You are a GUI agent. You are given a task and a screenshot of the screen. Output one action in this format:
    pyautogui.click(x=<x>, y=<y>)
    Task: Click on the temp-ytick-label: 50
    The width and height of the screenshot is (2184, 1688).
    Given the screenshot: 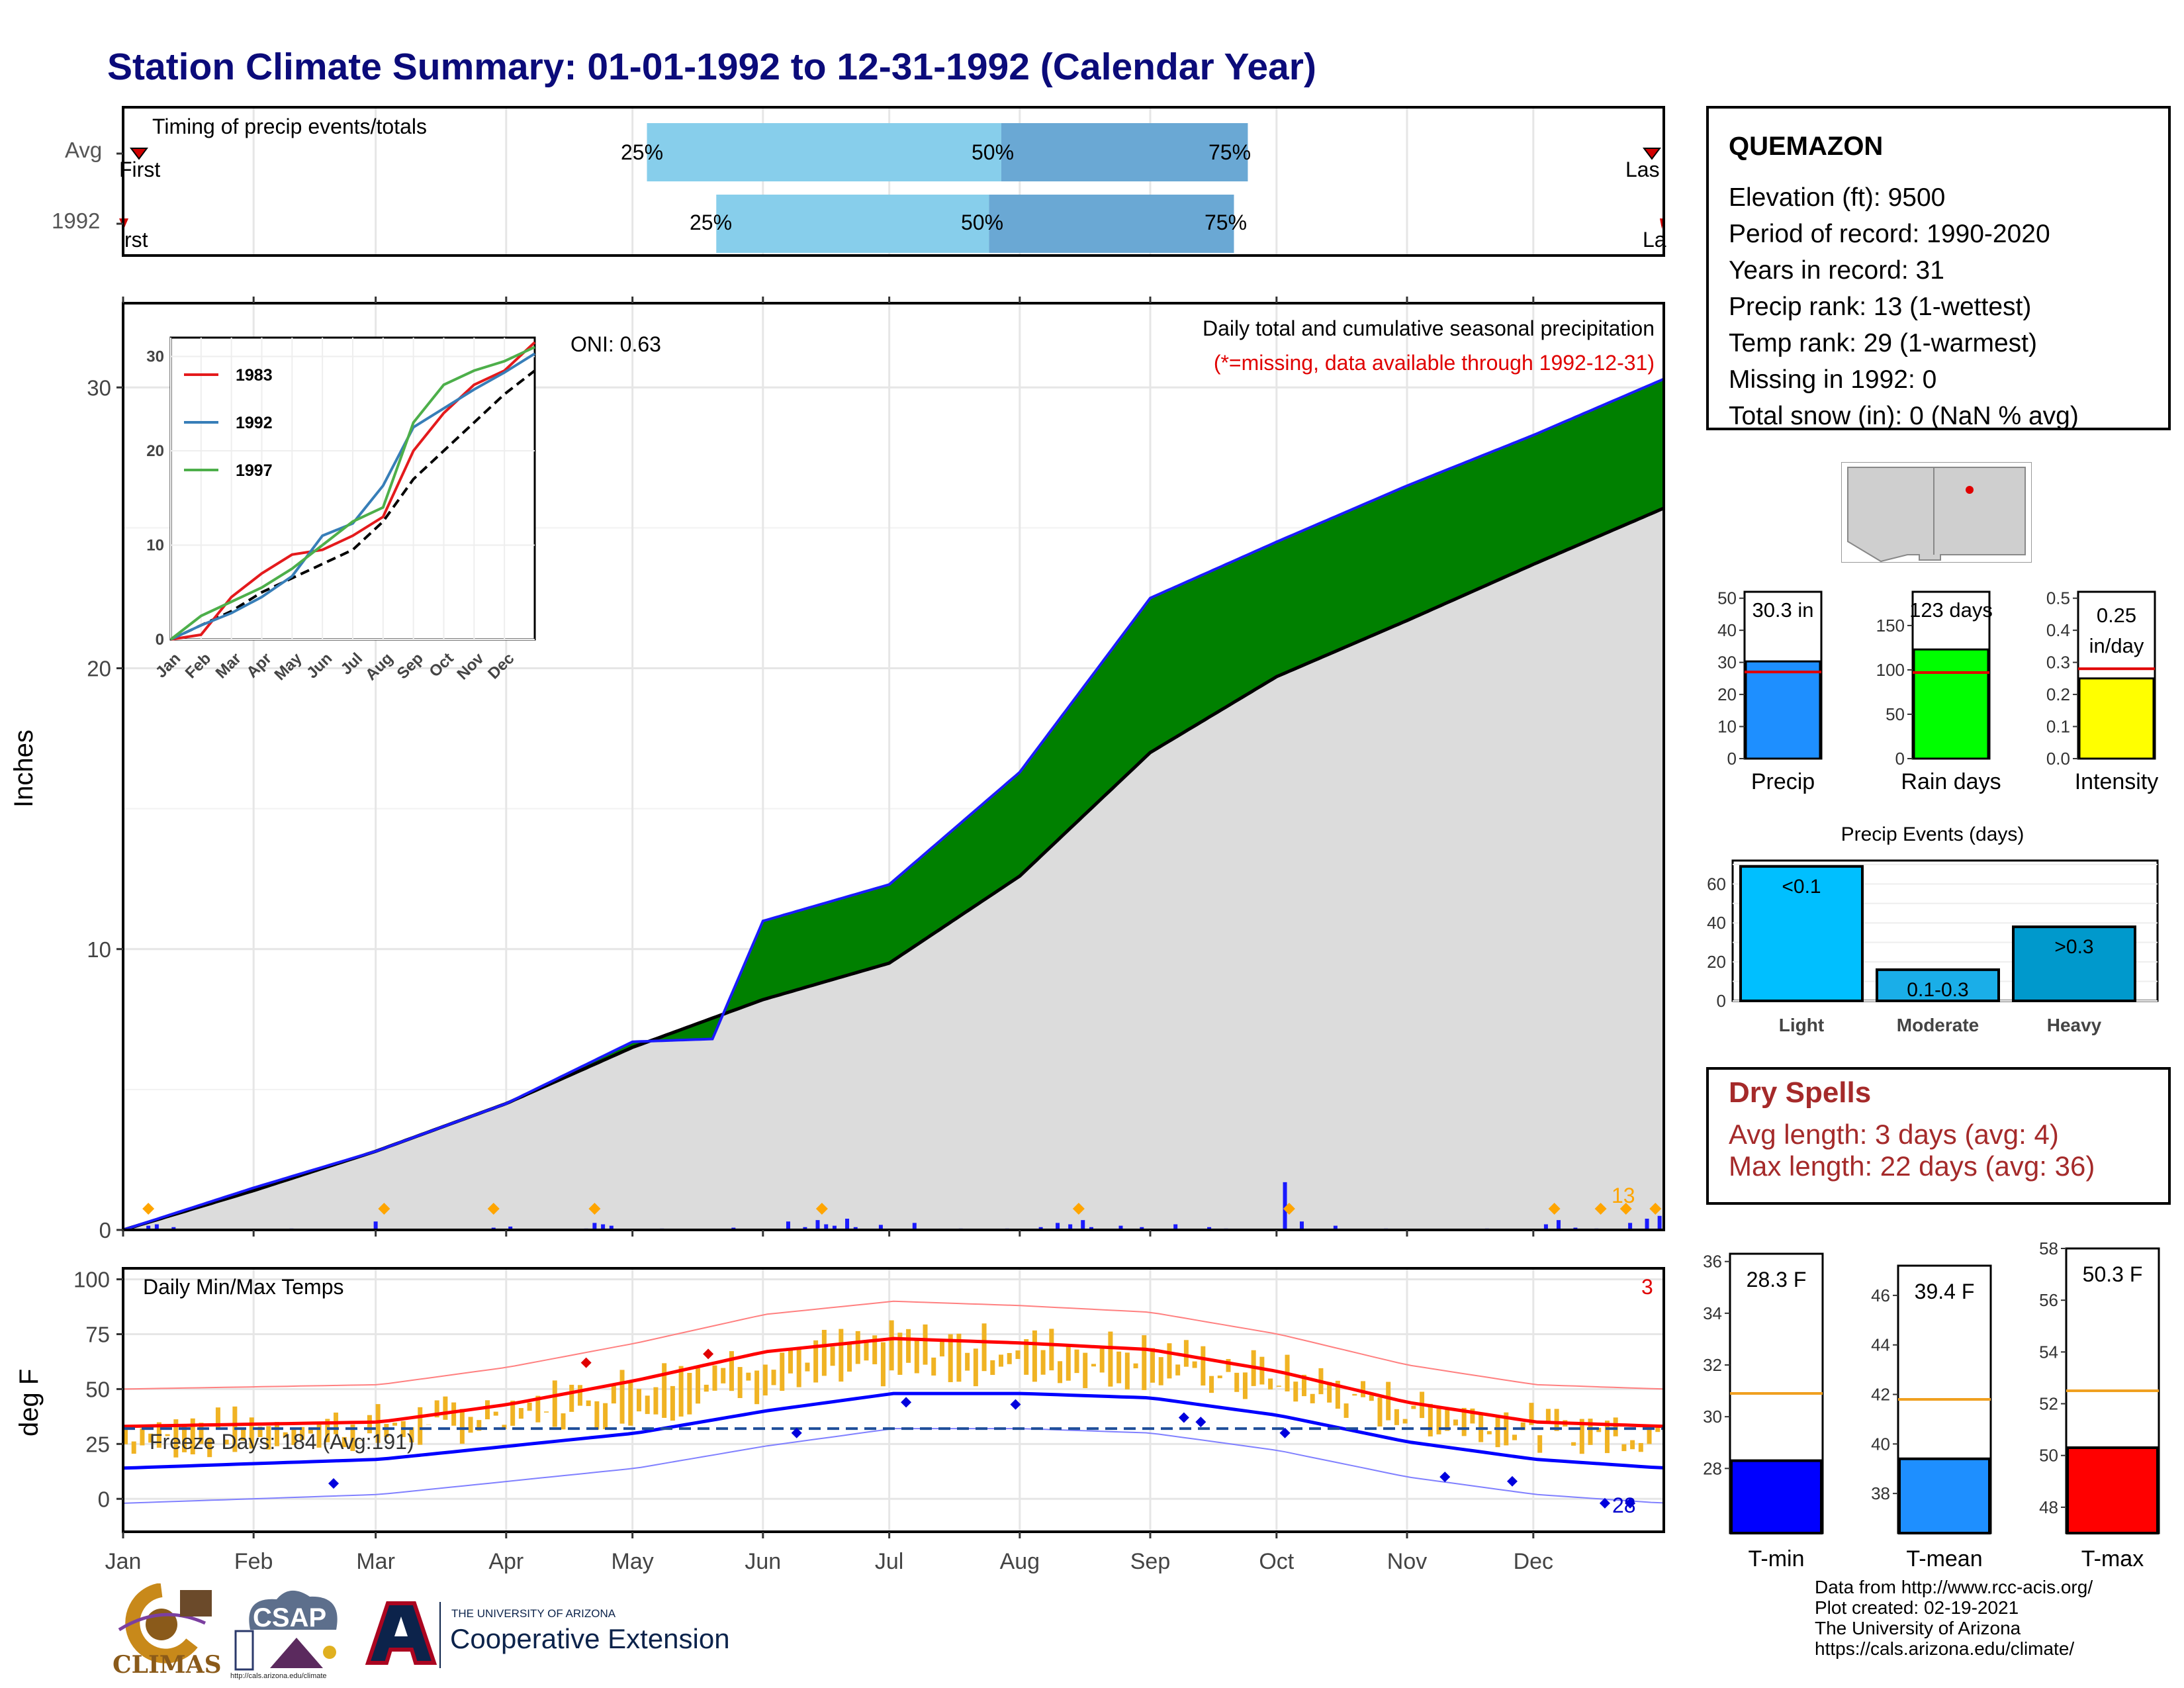 What is the action you would take?
    pyautogui.click(x=97, y=1389)
    